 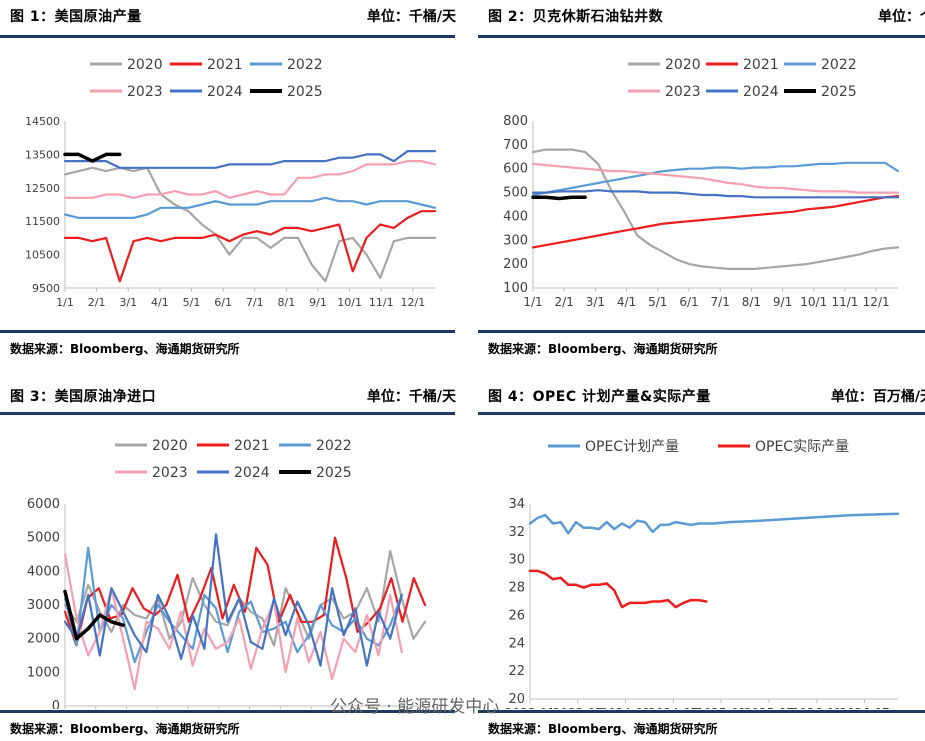 I want to click on y-tick-label: 32, so click(x=516, y=532).